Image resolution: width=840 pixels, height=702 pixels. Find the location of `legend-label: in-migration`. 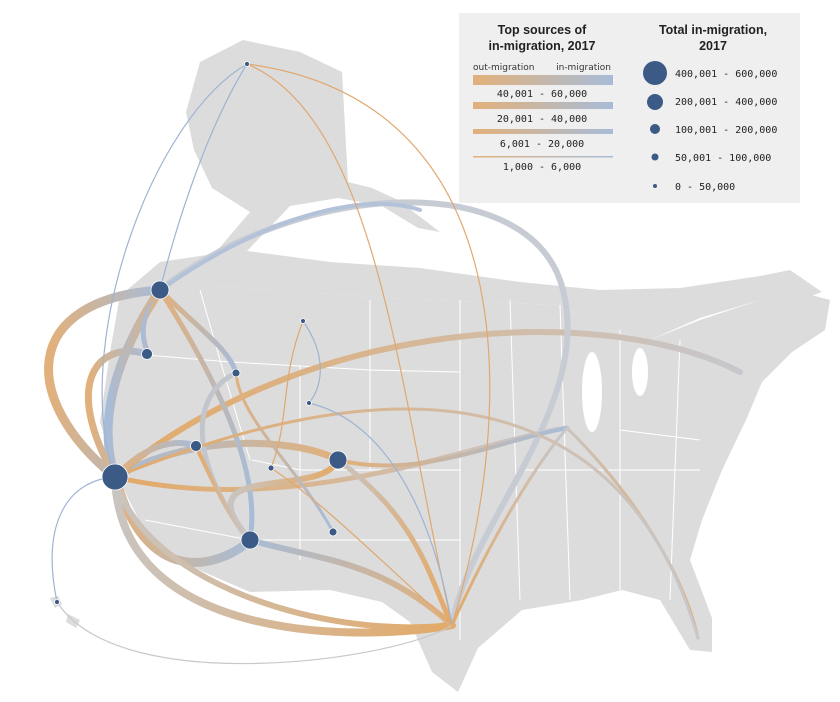

legend-label: in-migration is located at coordinates (583, 68).